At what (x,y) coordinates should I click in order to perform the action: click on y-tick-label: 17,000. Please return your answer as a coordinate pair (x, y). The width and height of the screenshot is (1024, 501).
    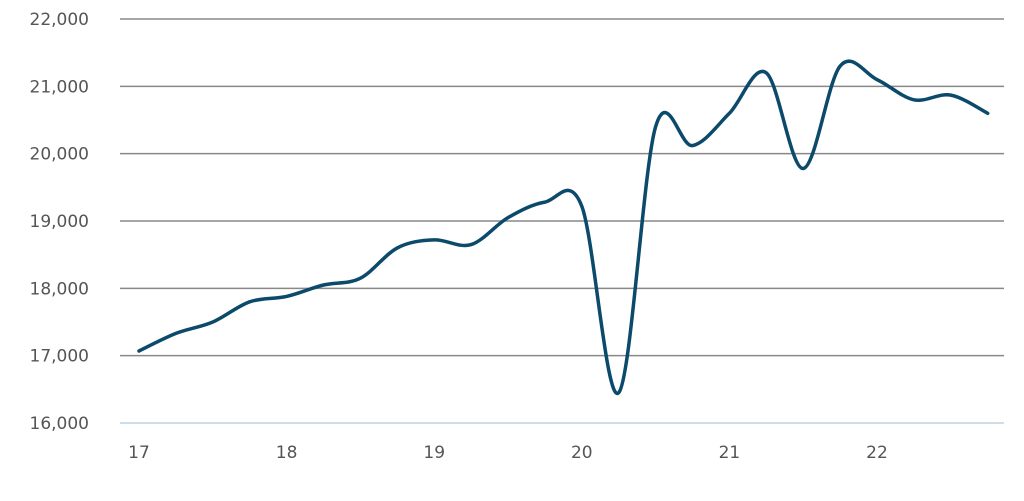
    Looking at the image, I should click on (59, 357).